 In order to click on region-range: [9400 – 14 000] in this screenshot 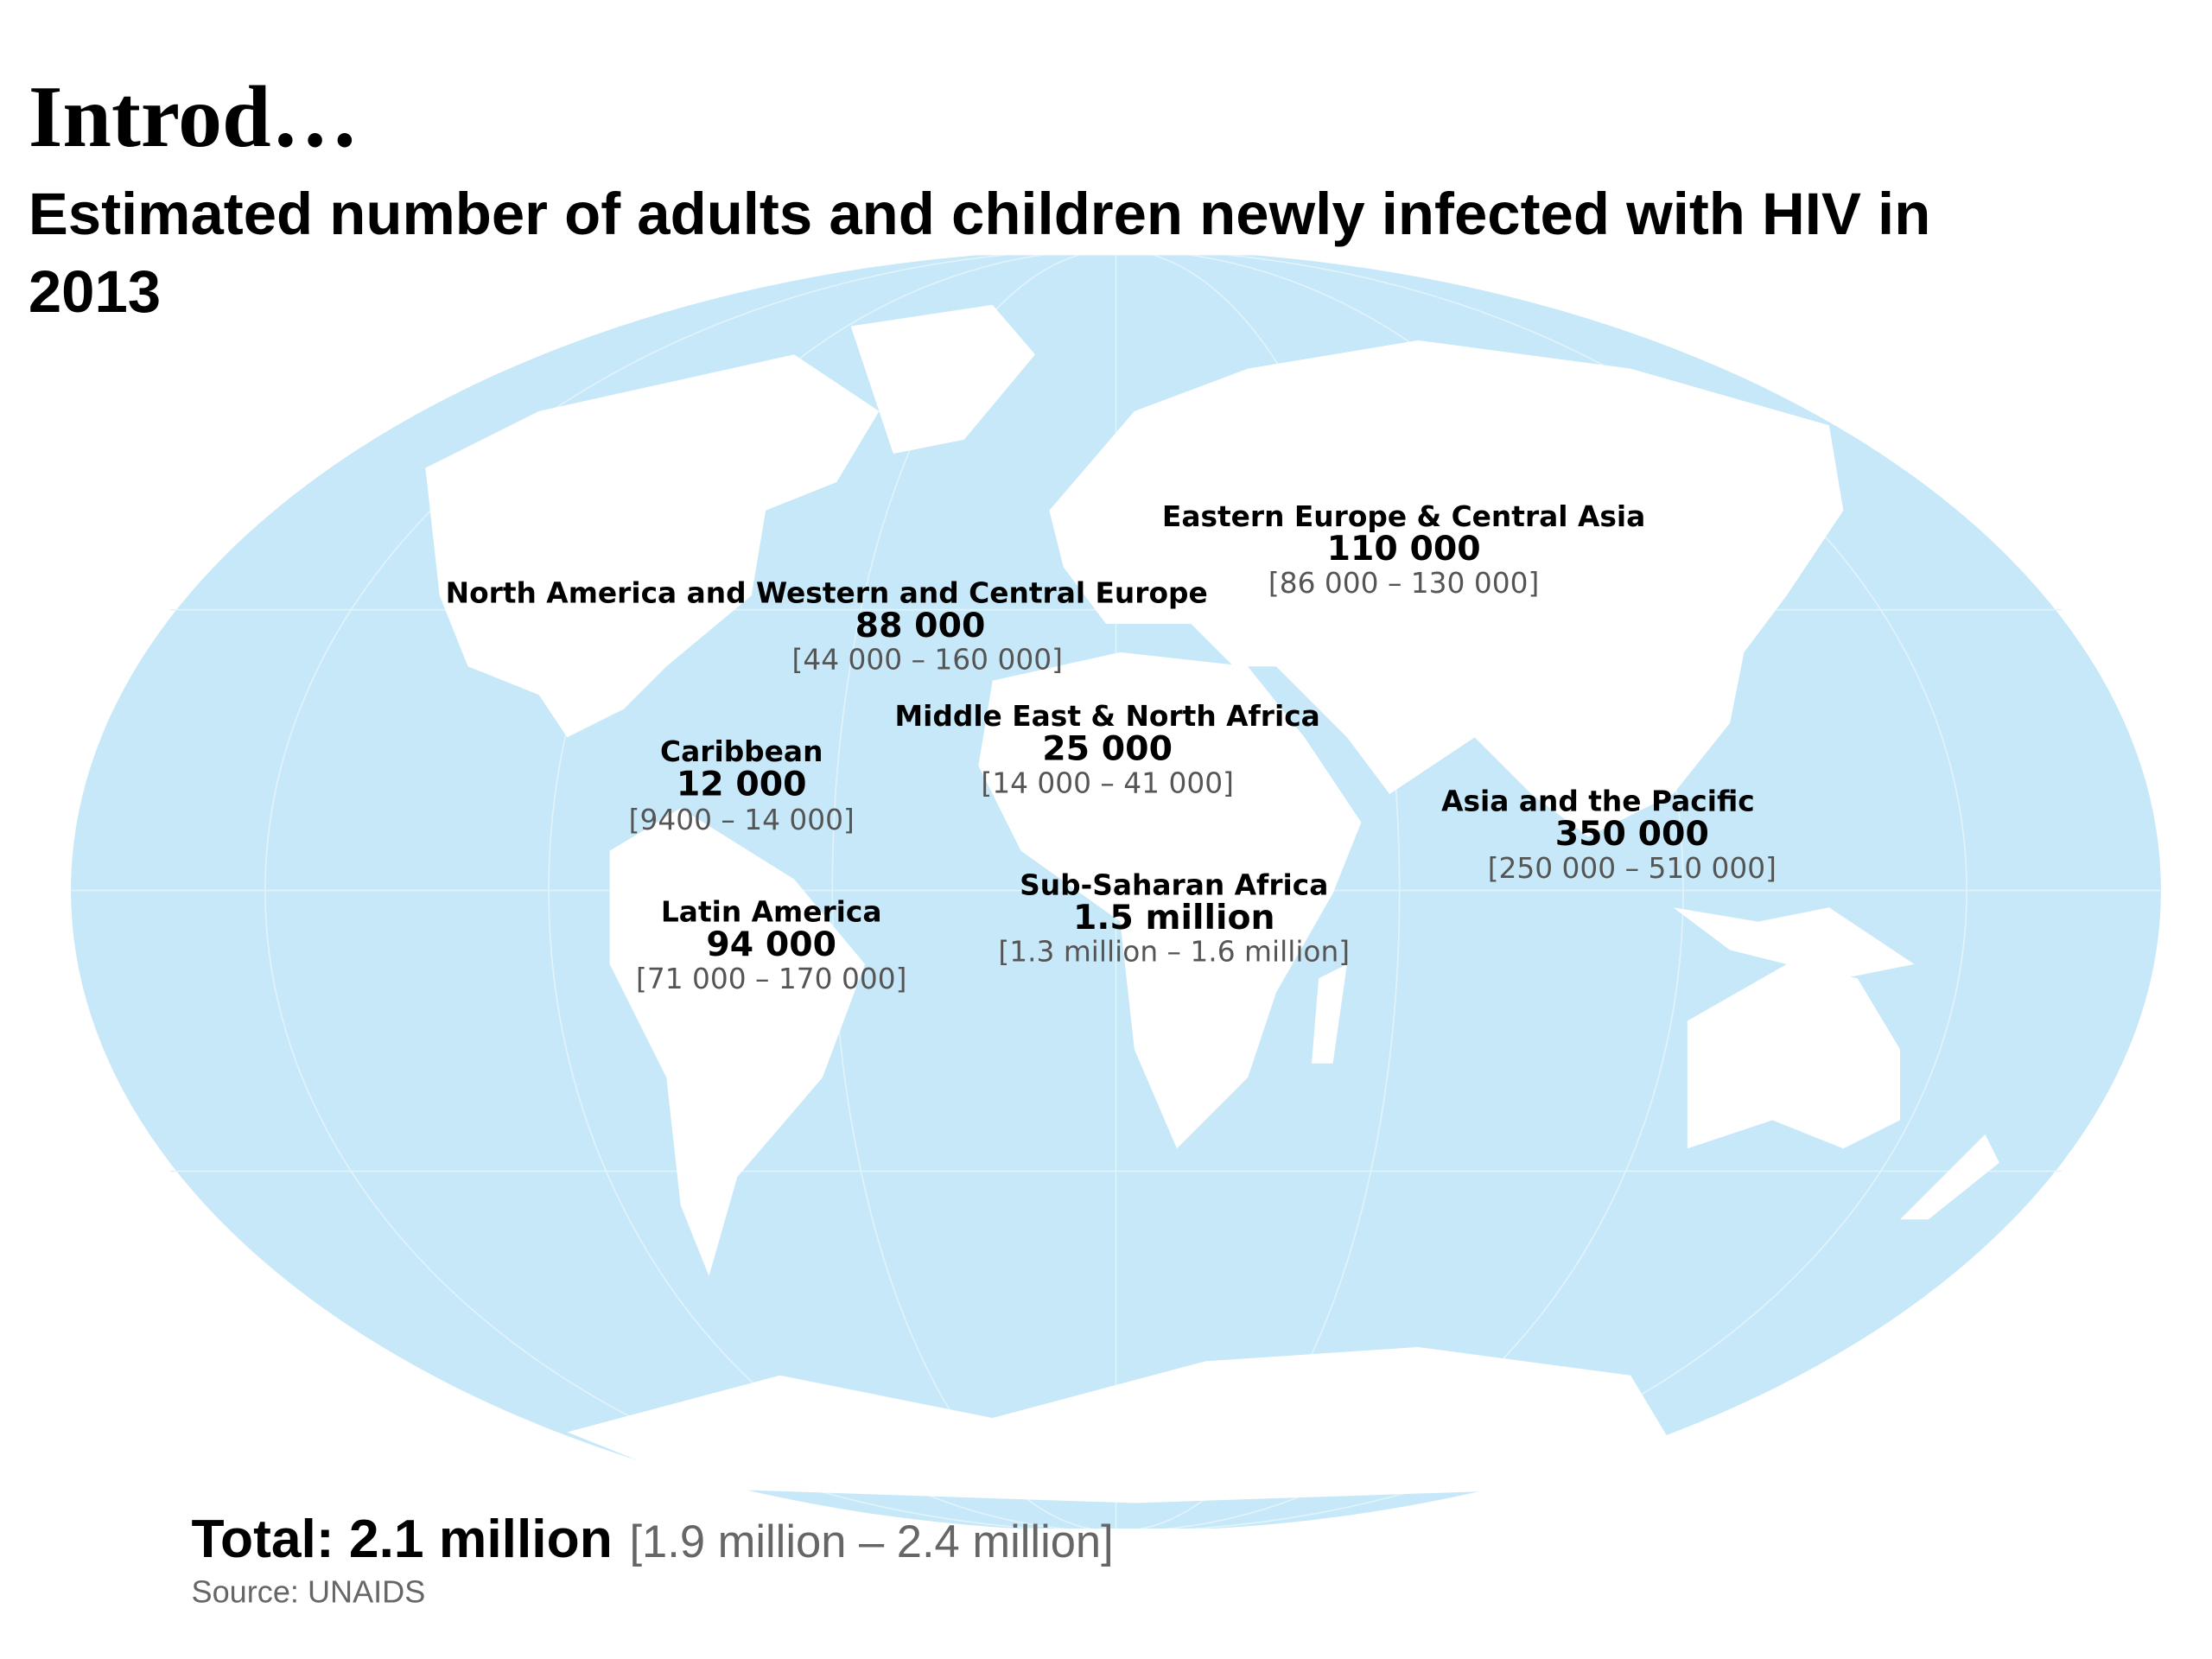, I will do `click(742, 820)`.